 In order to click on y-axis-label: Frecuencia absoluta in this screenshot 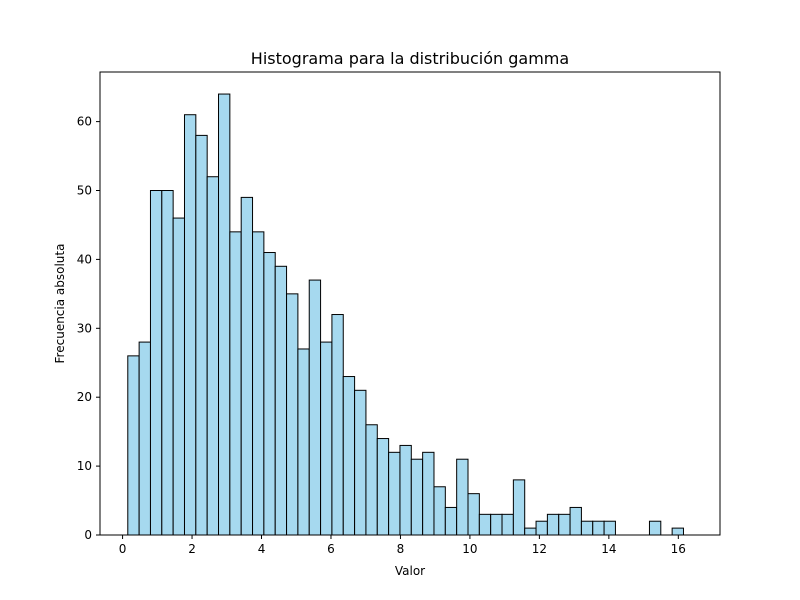, I will do `click(60, 304)`.